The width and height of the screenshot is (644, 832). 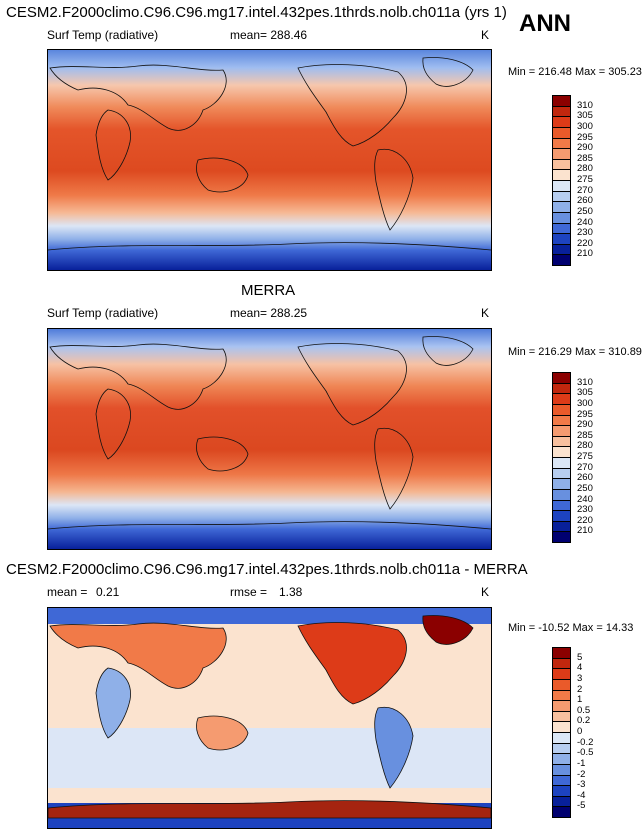 What do you see at coordinates (585, 753) in the screenshot?
I see `colorbar-label: -0.5` at bounding box center [585, 753].